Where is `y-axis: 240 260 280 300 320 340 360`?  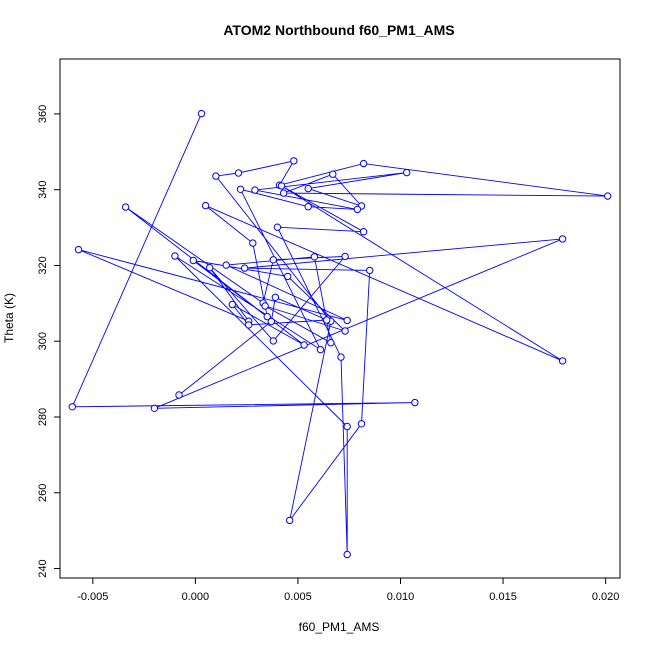
y-axis: 240 260 280 300 320 340 360 is located at coordinates (48, 341).